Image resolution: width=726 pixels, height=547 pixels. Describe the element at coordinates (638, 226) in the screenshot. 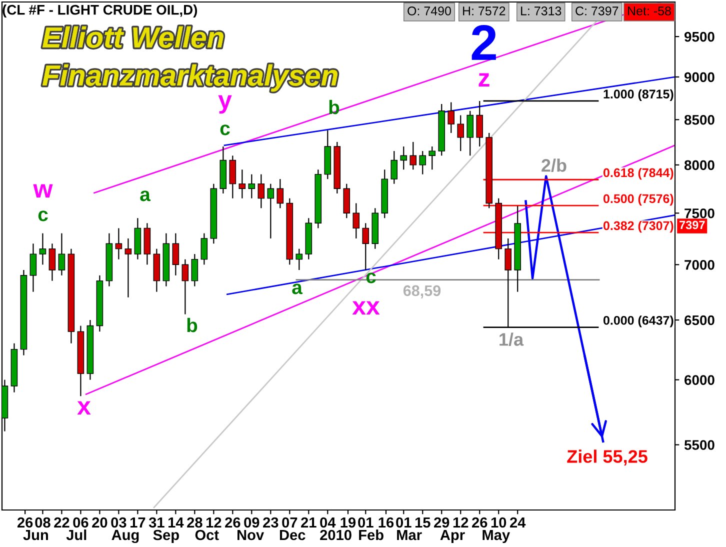

I see `ref-line-label: 0.382 (7307)` at that location.